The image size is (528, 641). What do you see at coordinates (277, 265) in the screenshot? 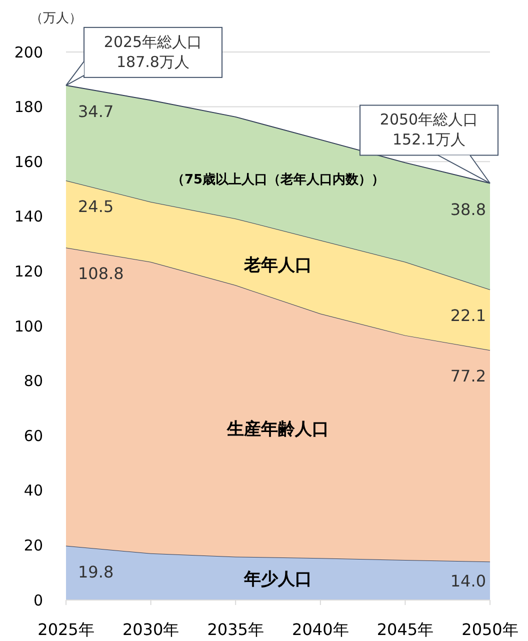
I see `series-label: 老年人口` at bounding box center [277, 265].